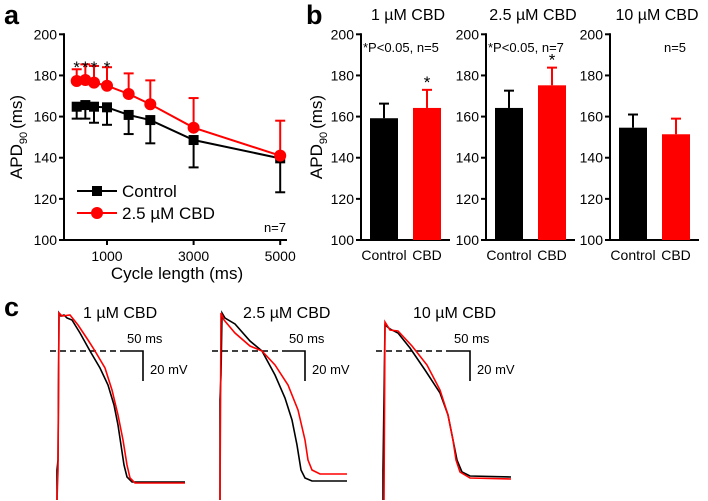 This screenshot has width=708, height=501. I want to click on stat-annotation: n=5, so click(675, 47).